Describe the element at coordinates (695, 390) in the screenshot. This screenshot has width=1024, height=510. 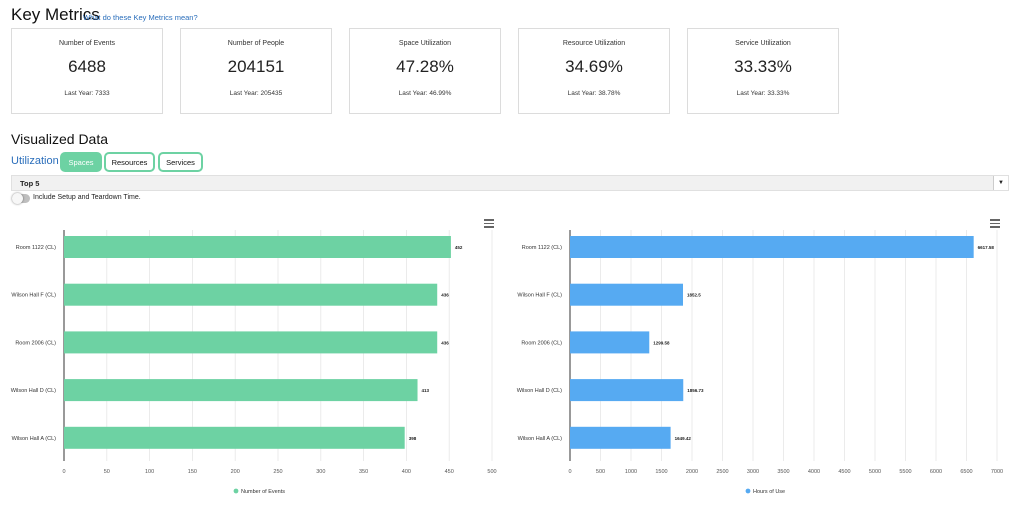
I see `data-label: 1856.73` at that location.